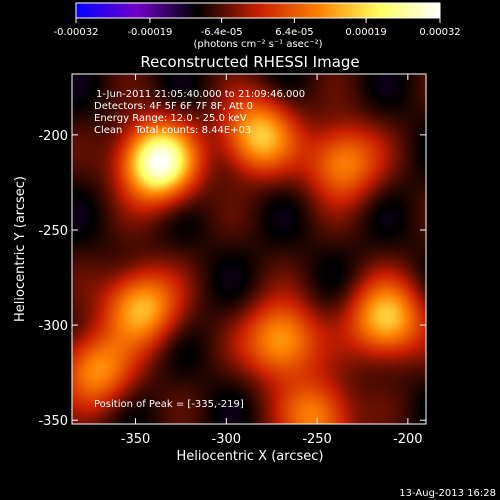 The width and height of the screenshot is (500, 500). I want to click on colorbar-label: (photons cm⁻² s⁻¹ asec⁻²), so click(257, 44).